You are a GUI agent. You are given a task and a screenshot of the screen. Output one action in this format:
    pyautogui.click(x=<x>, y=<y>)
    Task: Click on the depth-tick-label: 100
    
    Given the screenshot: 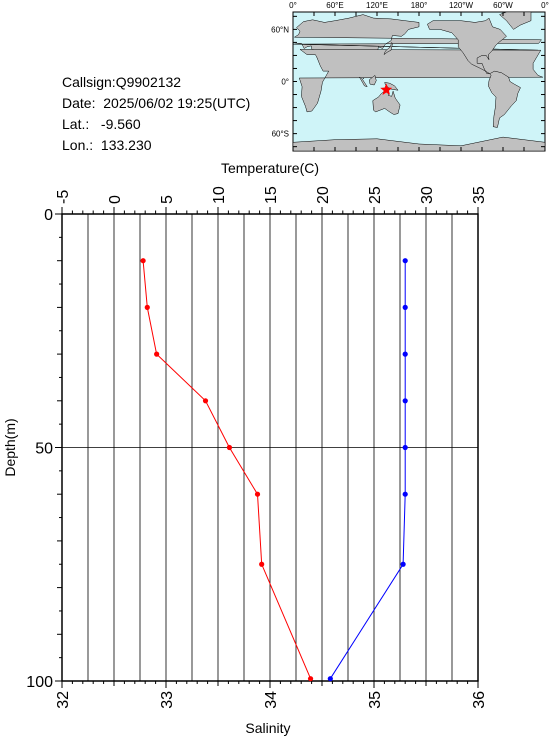 What is the action you would take?
    pyautogui.click(x=39, y=682)
    